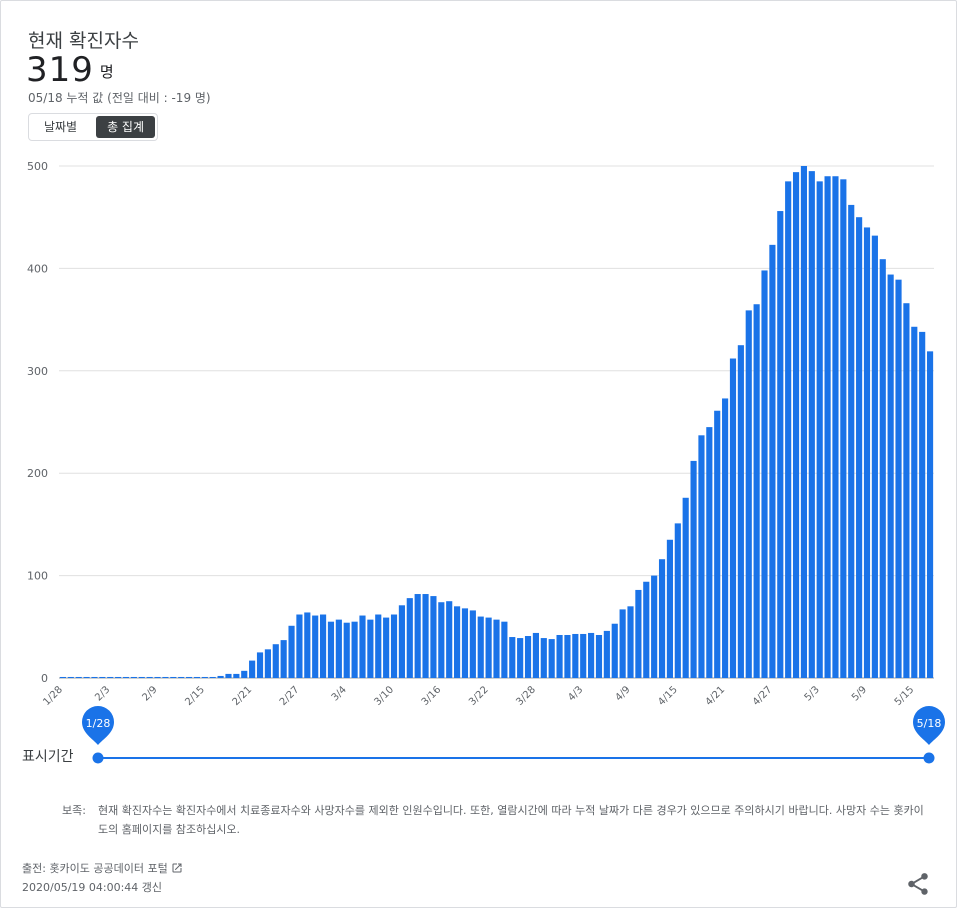  Describe the element at coordinates (125, 127) in the screenshot. I see `toggle-total: 총 집계` at that location.